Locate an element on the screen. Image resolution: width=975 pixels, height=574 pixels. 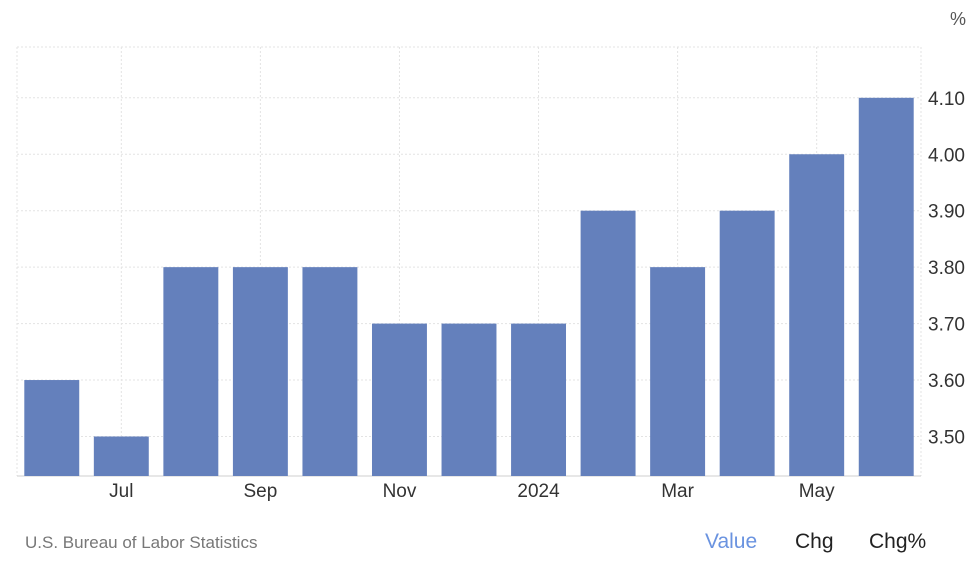
x-tick-label: May is located at coordinates (817, 491).